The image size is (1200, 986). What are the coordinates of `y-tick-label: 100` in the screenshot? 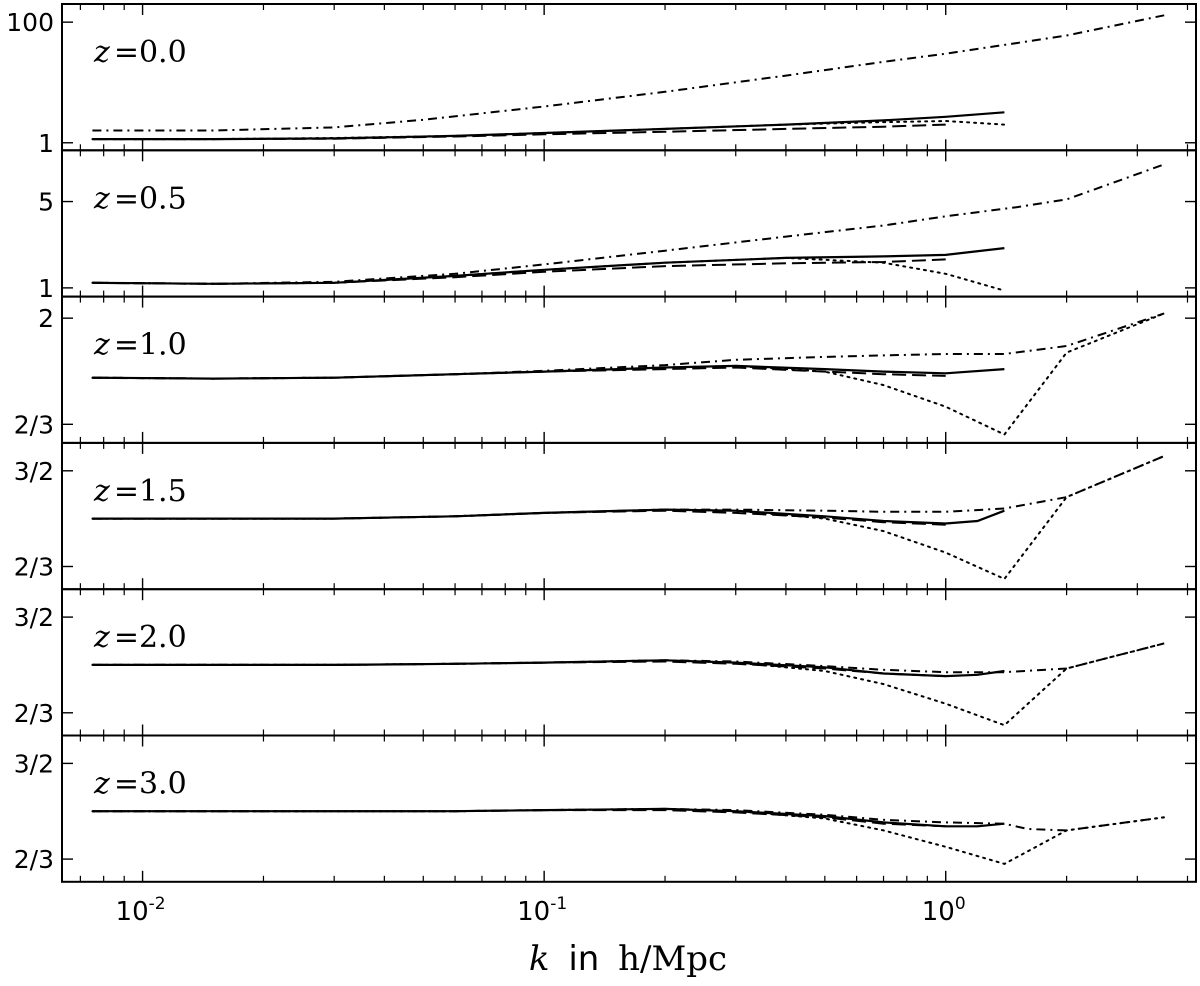 It's located at (30, 22).